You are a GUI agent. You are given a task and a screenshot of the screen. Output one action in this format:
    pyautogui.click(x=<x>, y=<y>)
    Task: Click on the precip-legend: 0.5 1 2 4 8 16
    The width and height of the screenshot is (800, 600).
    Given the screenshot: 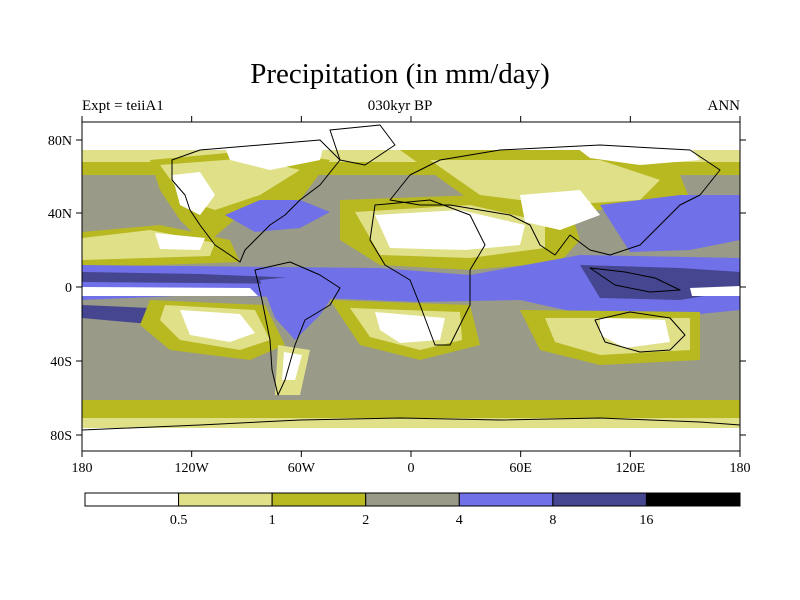 What is the action you would take?
    pyautogui.click(x=412, y=510)
    